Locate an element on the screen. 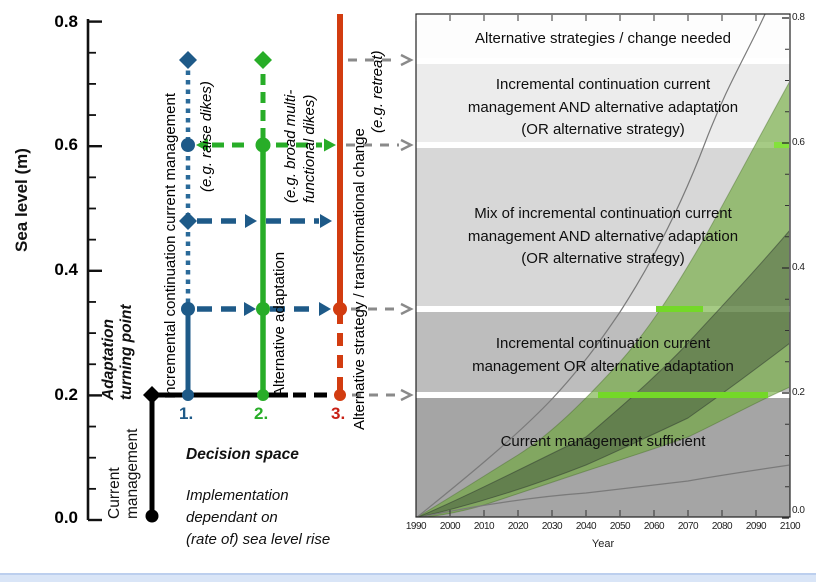 This screenshot has width=816, height=582. window-bottom-bar is located at coordinates (408, 577).